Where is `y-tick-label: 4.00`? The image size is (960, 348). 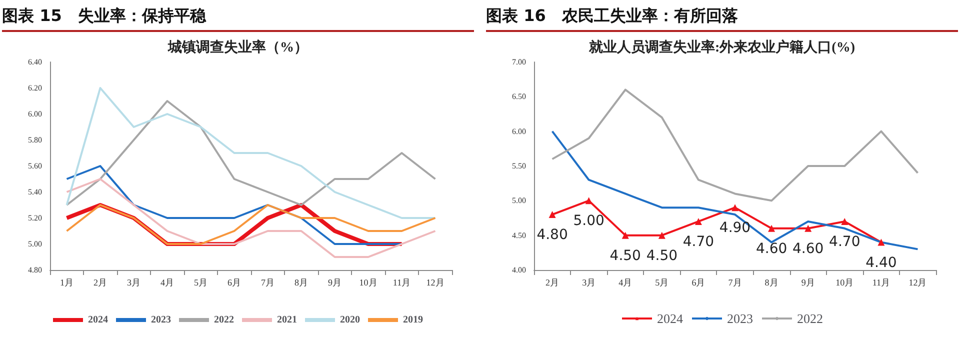
y-tick-label: 4.00 is located at coordinates (519, 270).